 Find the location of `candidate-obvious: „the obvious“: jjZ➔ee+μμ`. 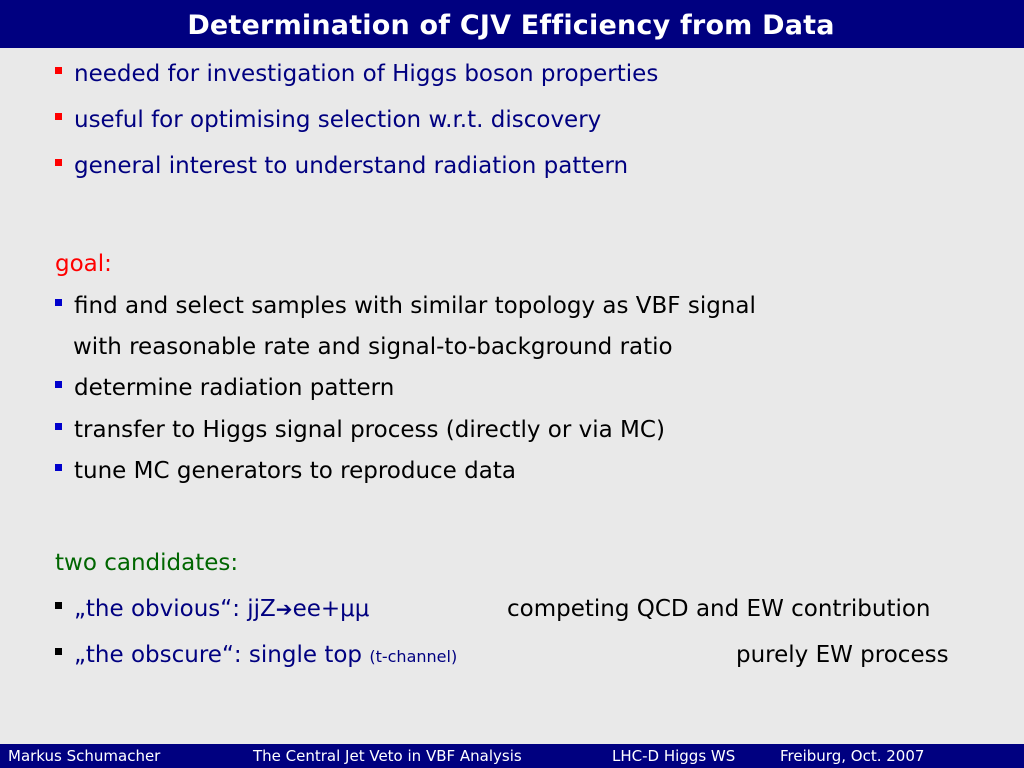

candidate-obvious: „the obvious“: jjZ➔ee+μμ is located at coordinates (212, 609).